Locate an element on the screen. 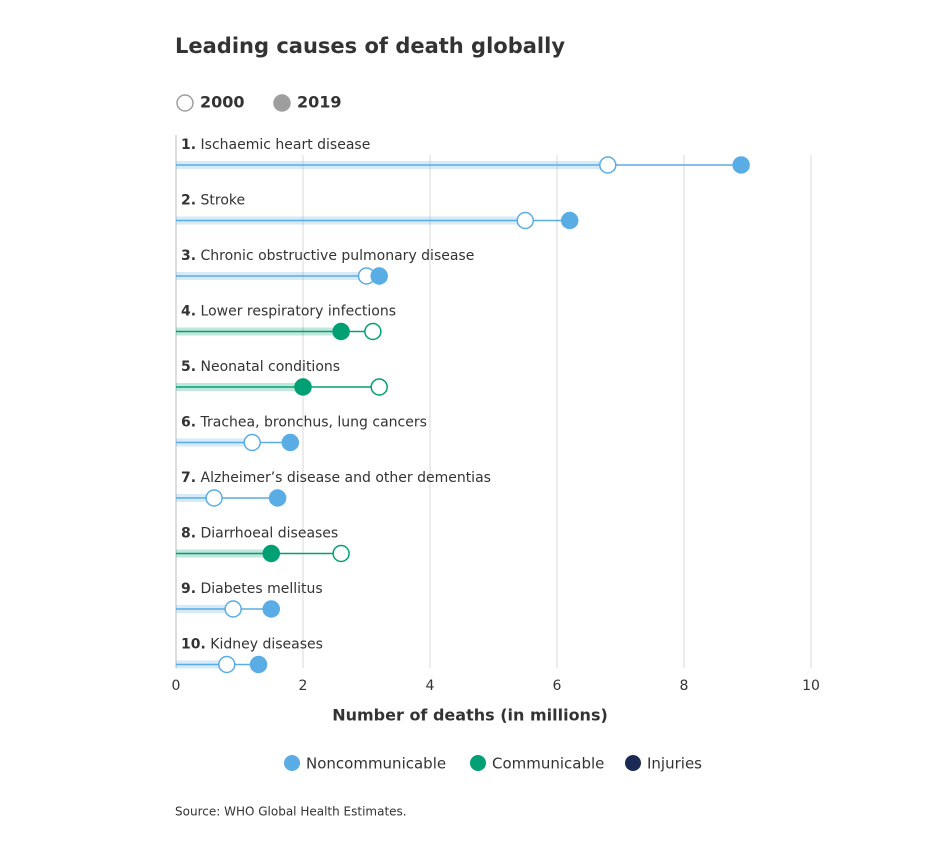  rank: 3. is located at coordinates (188, 256).